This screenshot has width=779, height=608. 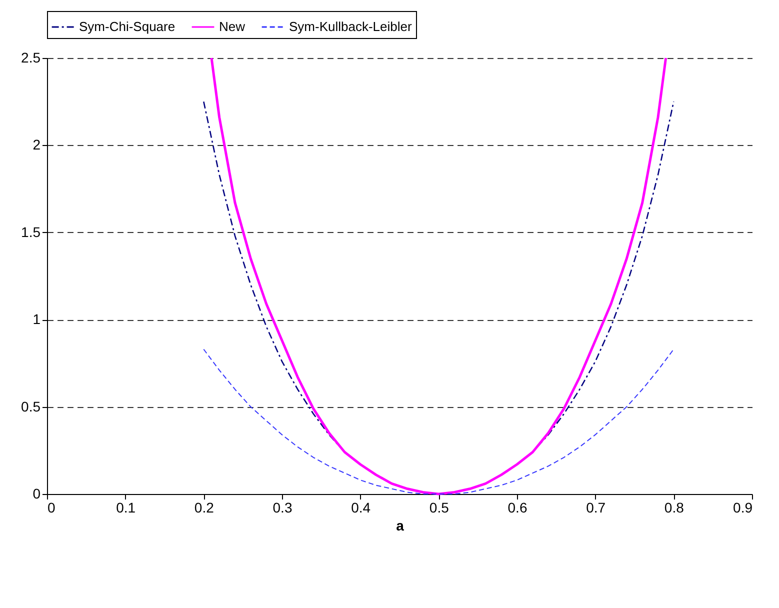 I want to click on legend-label: Sym-Chi-Square, so click(x=127, y=26).